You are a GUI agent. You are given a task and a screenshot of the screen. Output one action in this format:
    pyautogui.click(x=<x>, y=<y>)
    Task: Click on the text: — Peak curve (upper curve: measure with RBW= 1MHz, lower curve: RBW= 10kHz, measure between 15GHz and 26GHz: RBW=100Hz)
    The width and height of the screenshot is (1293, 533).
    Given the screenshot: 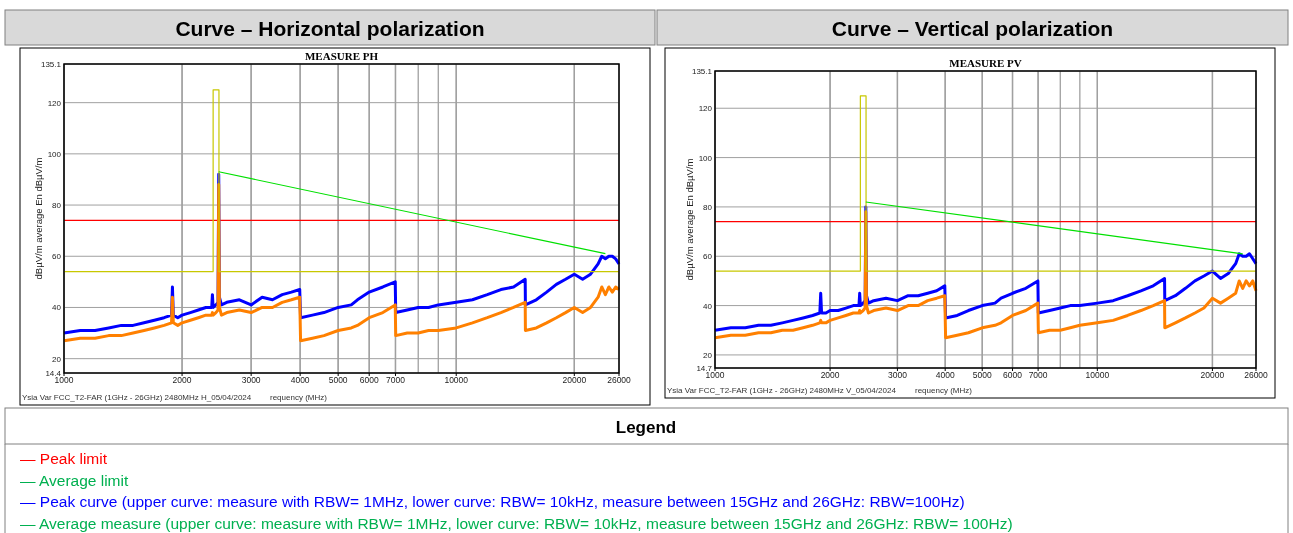 What is the action you would take?
    pyautogui.click(x=492, y=501)
    